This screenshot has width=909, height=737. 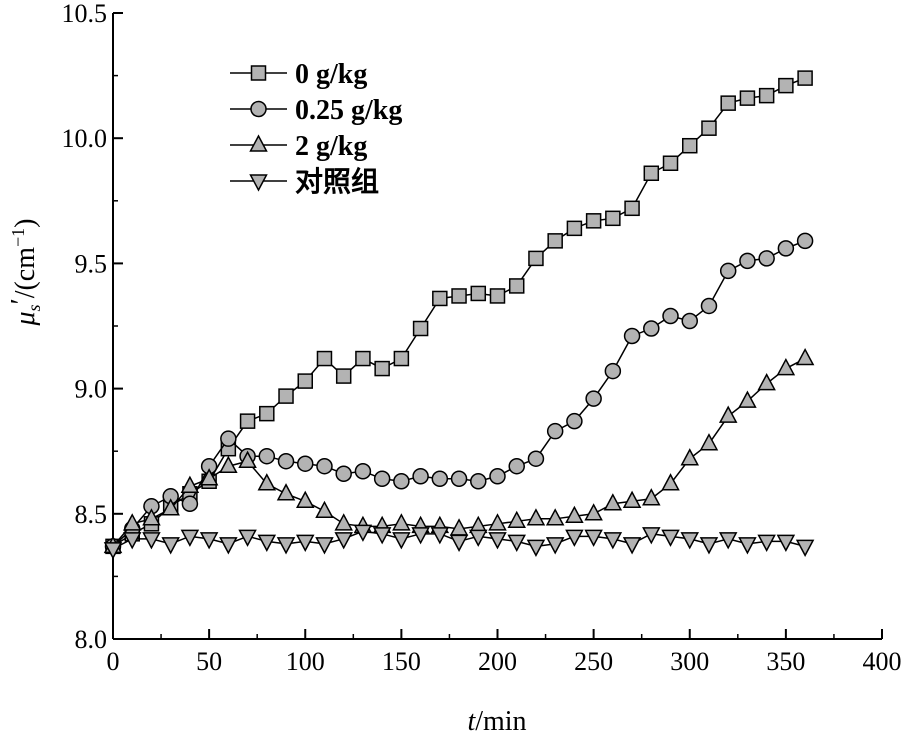 I want to click on y-axis-title-superscript: −1, so click(x=18, y=237).